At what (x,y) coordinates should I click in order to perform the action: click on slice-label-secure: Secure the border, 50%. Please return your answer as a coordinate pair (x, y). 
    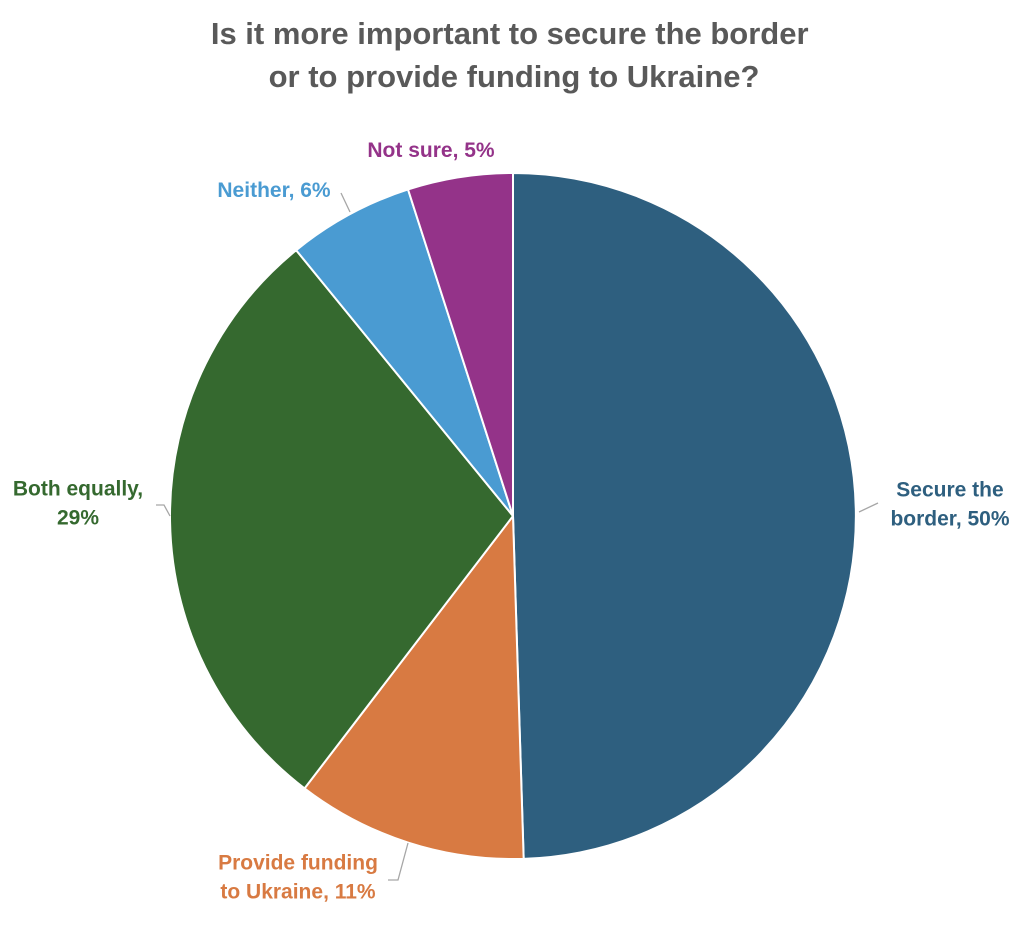
    Looking at the image, I should click on (949, 505).